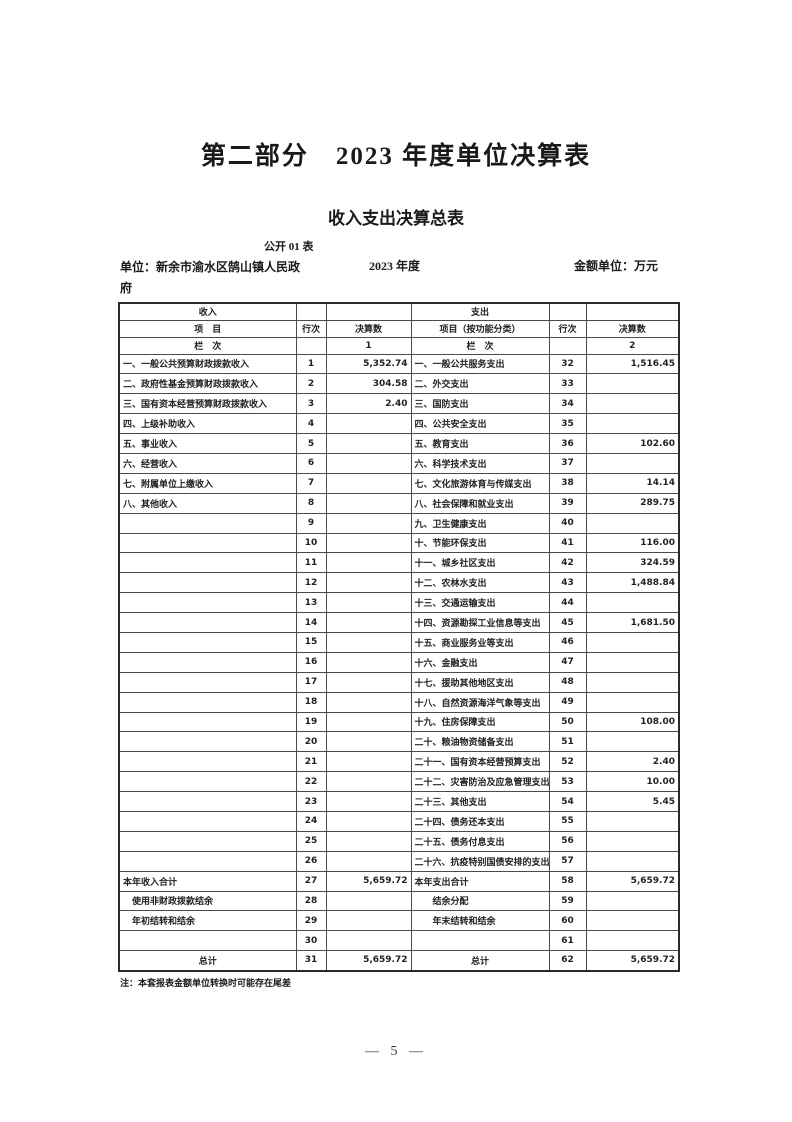 The width and height of the screenshot is (792, 1122). What do you see at coordinates (399, 742) in the screenshot?
I see `table-row: 20 二十、粮油物资储备支出 51` at bounding box center [399, 742].